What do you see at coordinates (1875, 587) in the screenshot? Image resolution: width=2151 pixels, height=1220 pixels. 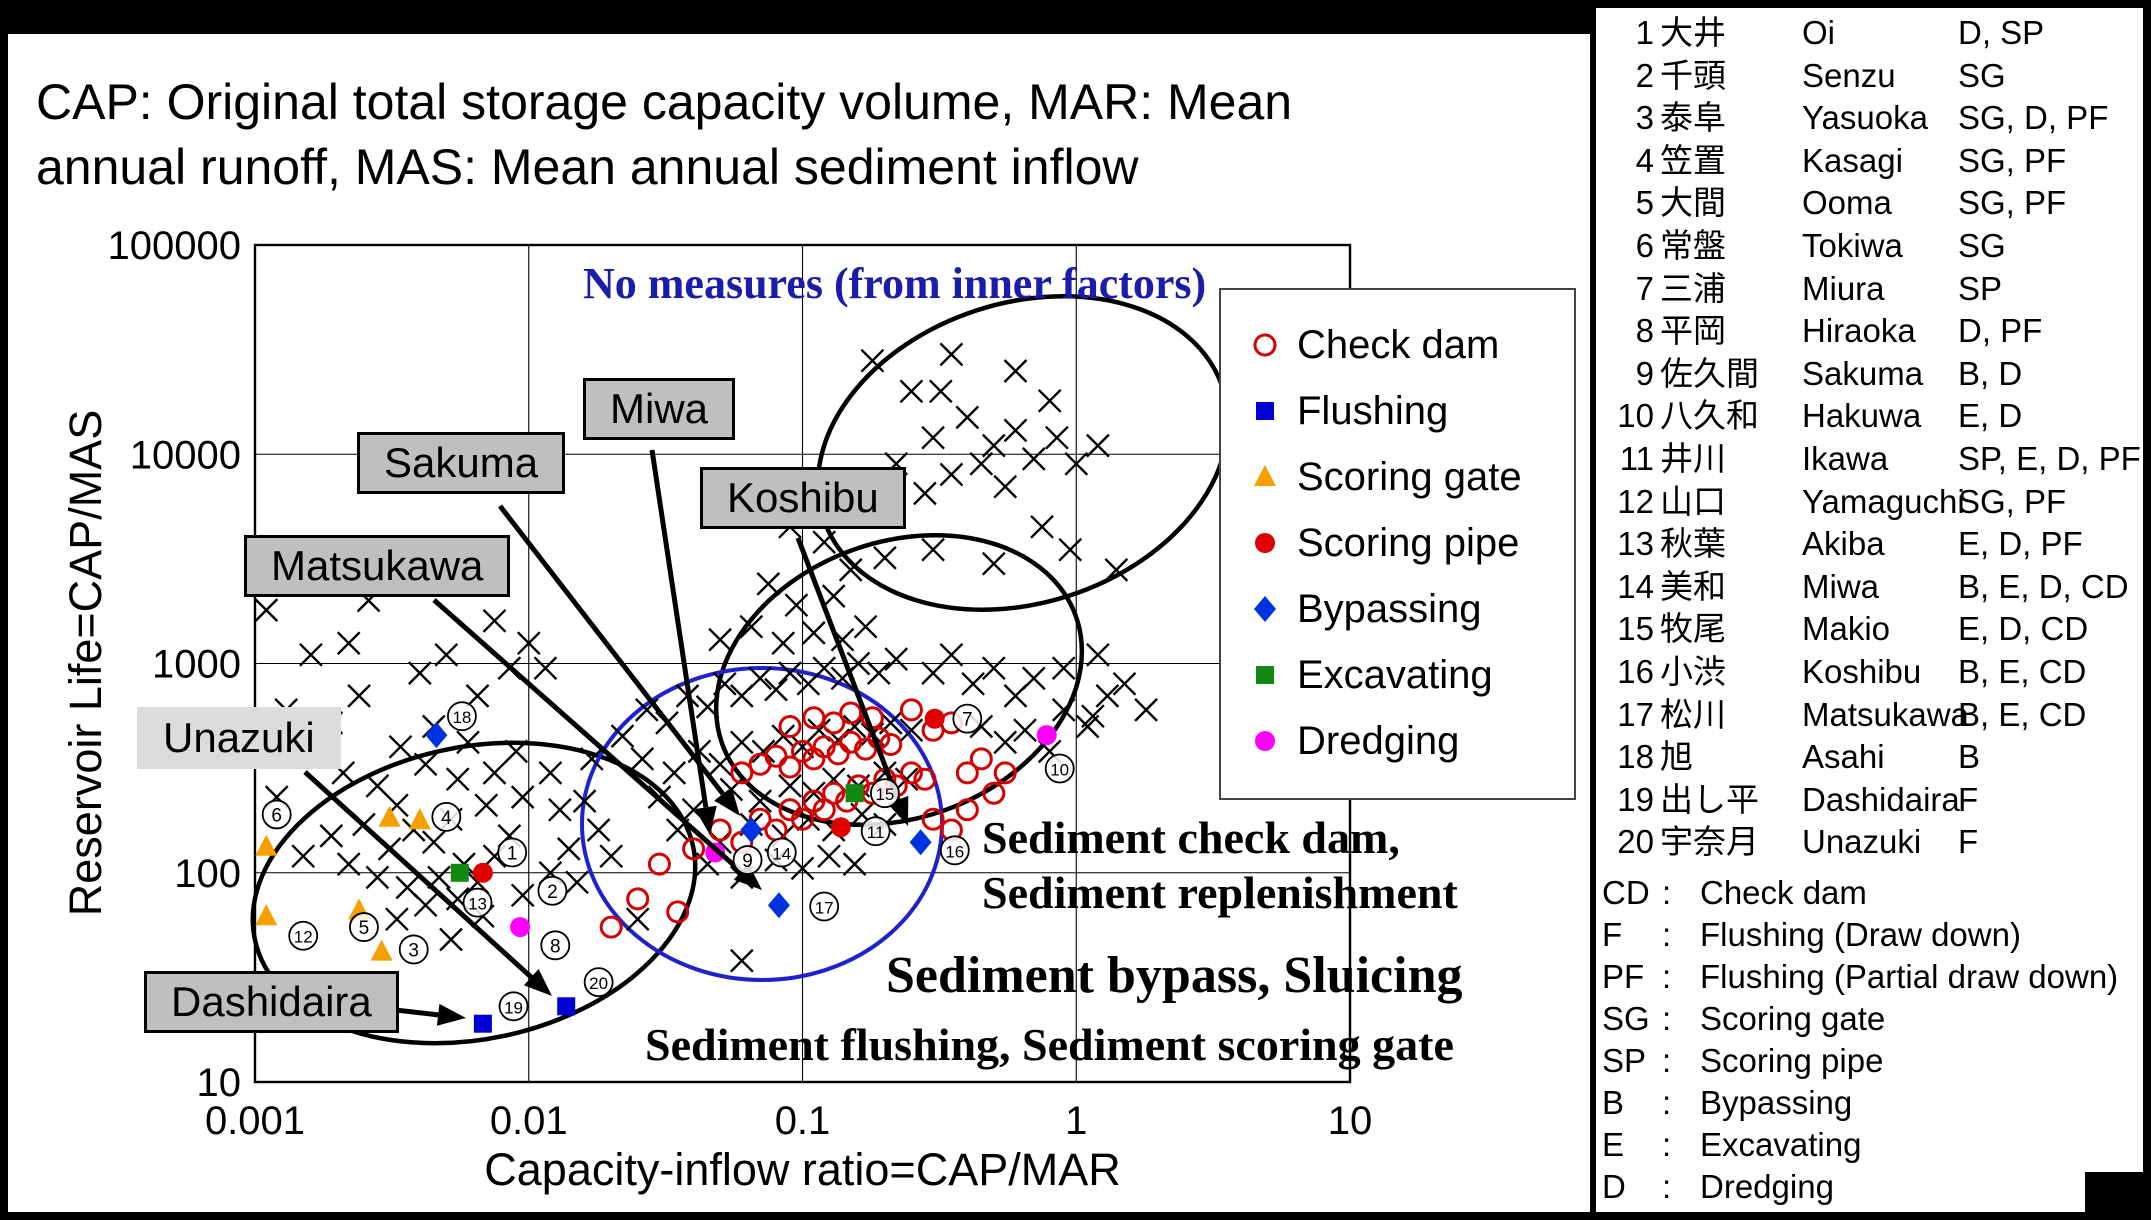 I see `dam-row-14: 14 美和 Miwa B, E, D, CD` at bounding box center [1875, 587].